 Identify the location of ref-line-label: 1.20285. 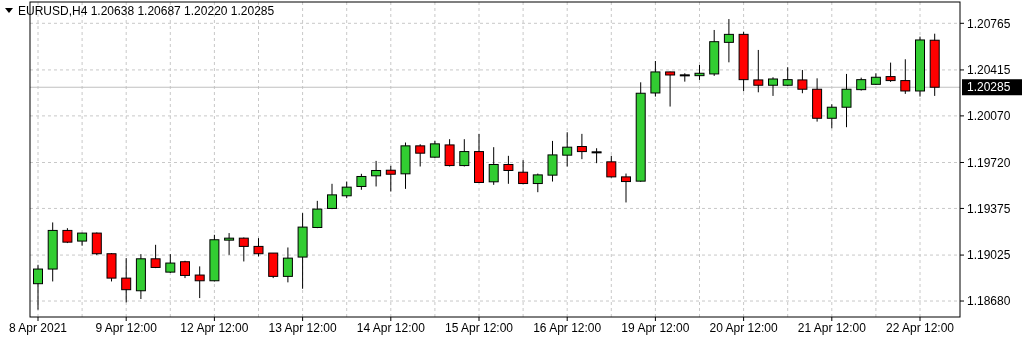
(989, 87).